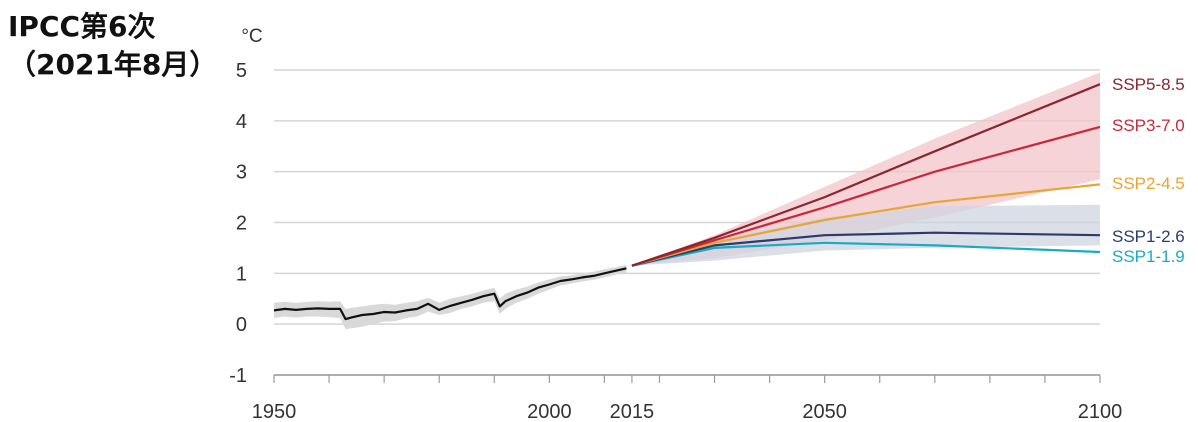 The image size is (1198, 422). I want to click on historical-uncertainty-band, so click(450, 297).